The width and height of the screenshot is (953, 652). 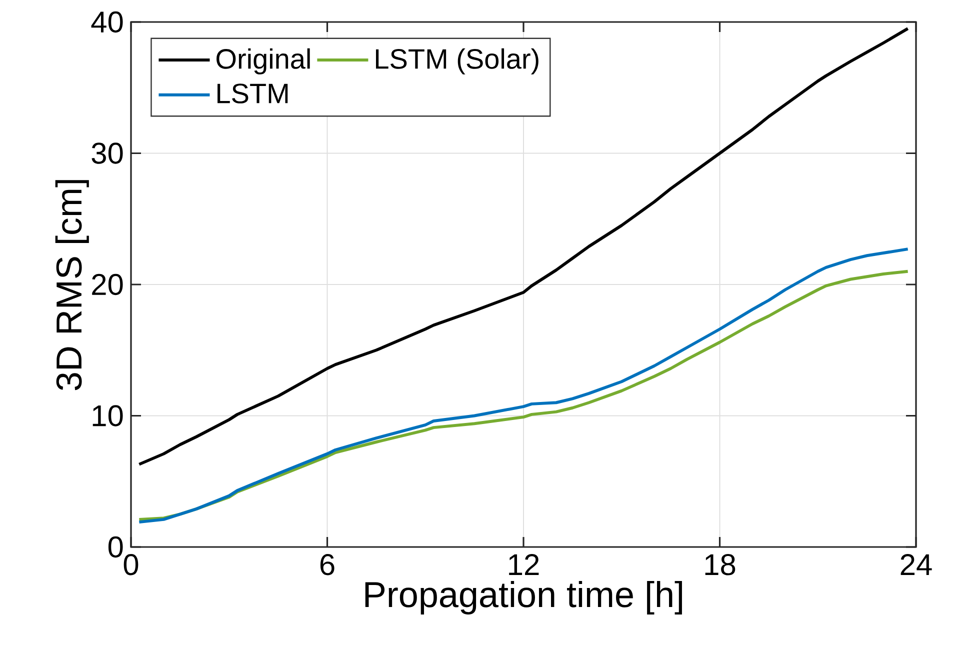 What do you see at coordinates (523, 597) in the screenshot?
I see `x-axis-title: Propagation time [h]` at bounding box center [523, 597].